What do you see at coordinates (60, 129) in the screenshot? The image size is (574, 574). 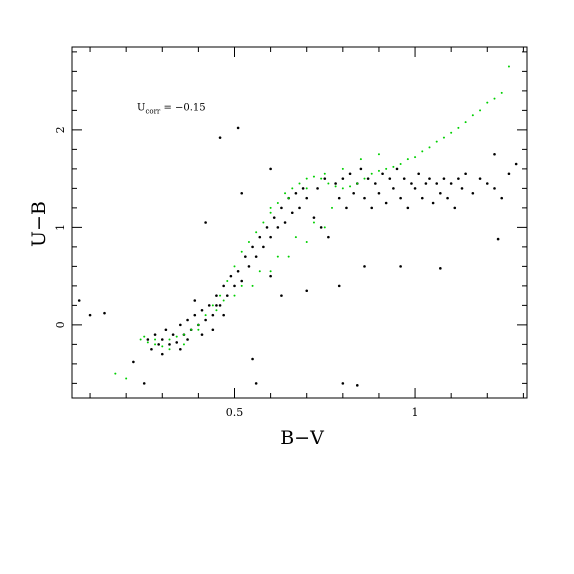 I see `y-tick-label: 2` at bounding box center [60, 129].